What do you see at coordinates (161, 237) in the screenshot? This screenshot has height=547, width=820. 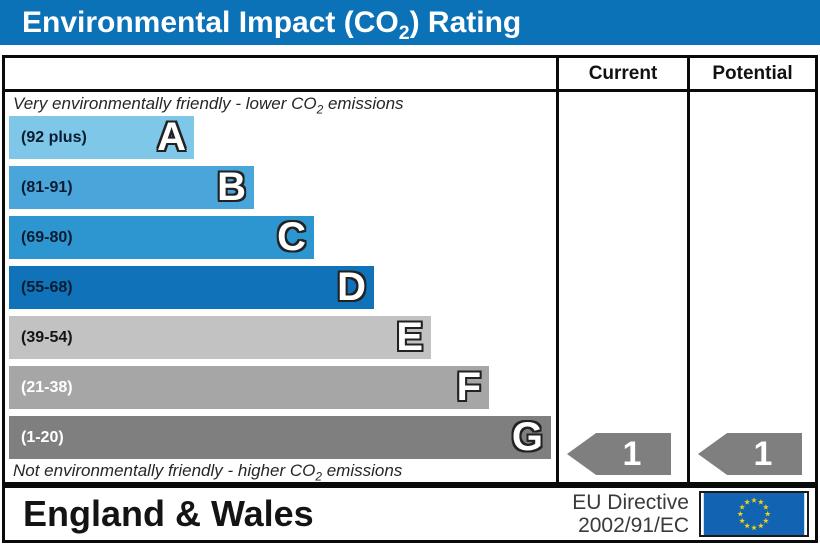 I see `band-c: (69-80) C` at bounding box center [161, 237].